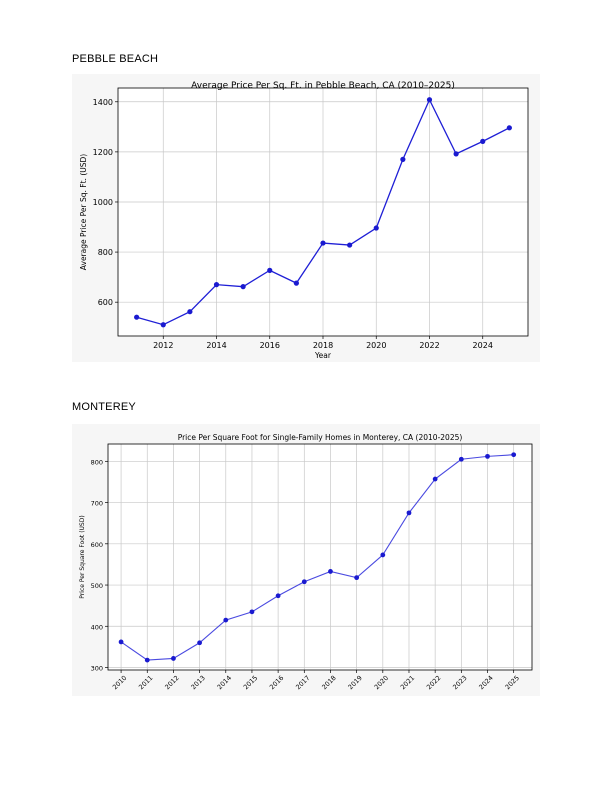 The width and height of the screenshot is (612, 792). What do you see at coordinates (323, 355) in the screenshot?
I see `x-axis-label: Year` at bounding box center [323, 355].